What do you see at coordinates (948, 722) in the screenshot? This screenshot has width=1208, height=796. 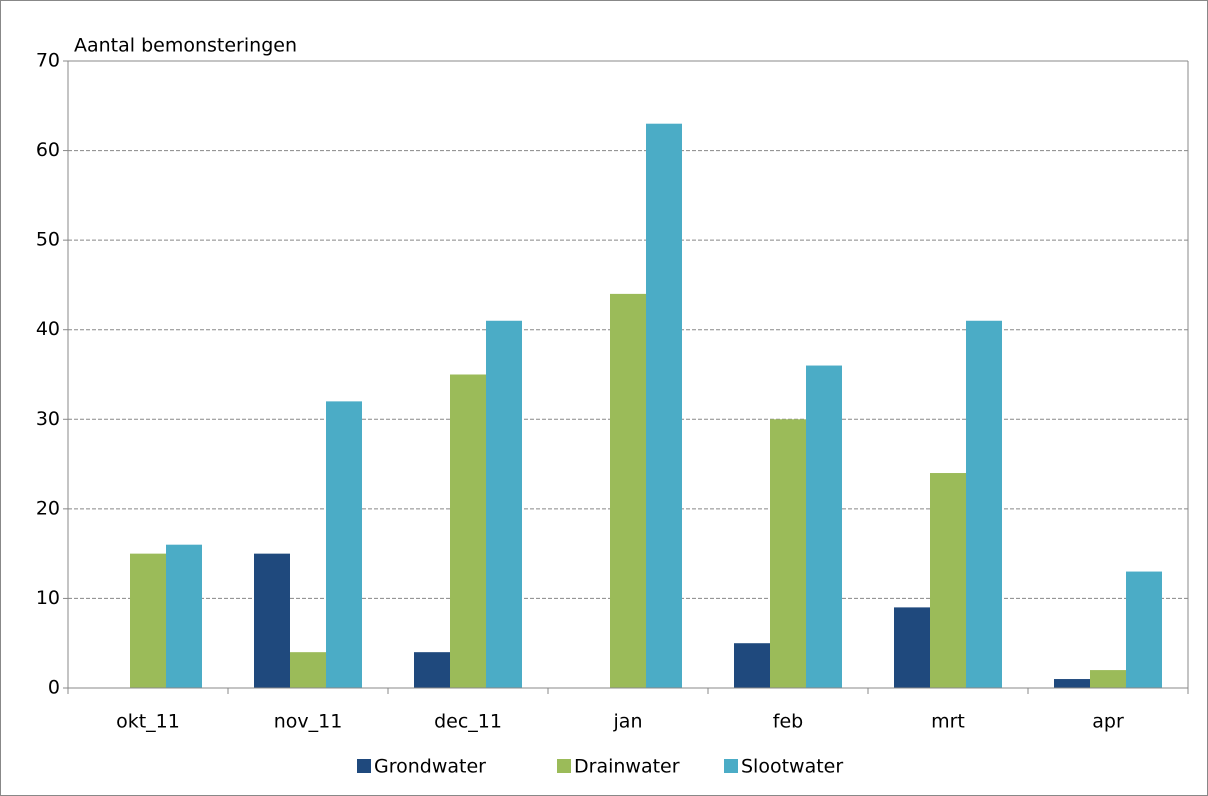 I see `x-tick-label: mrt` at bounding box center [948, 722].